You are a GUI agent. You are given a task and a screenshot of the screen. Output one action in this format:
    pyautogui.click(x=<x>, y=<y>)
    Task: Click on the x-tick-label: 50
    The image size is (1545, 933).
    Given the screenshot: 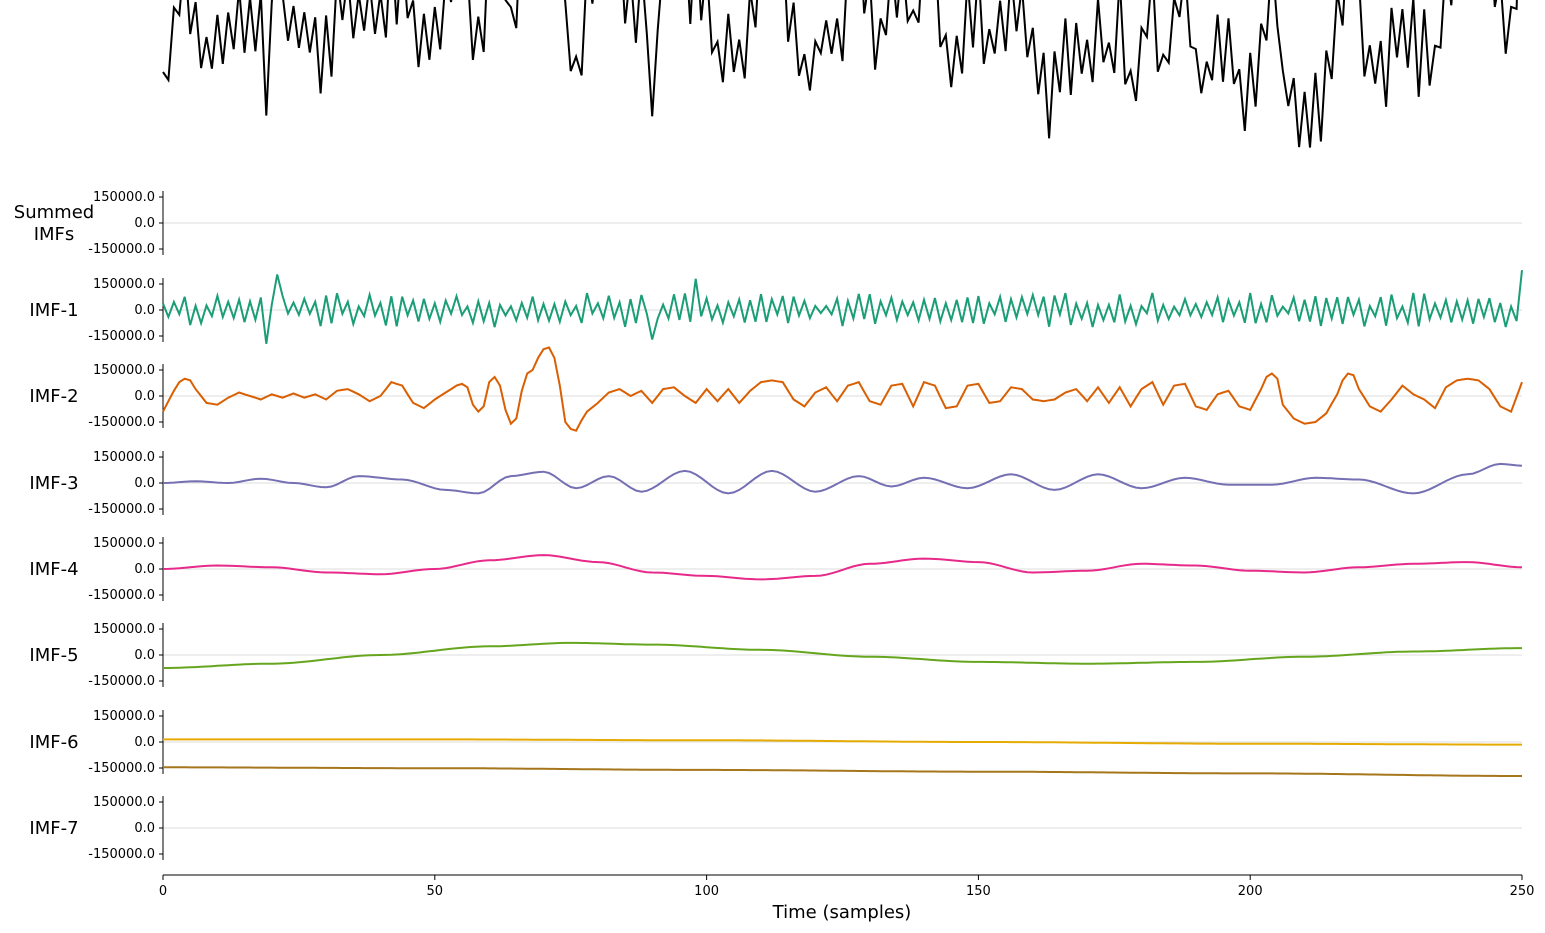 What is the action you would take?
    pyautogui.click(x=435, y=891)
    